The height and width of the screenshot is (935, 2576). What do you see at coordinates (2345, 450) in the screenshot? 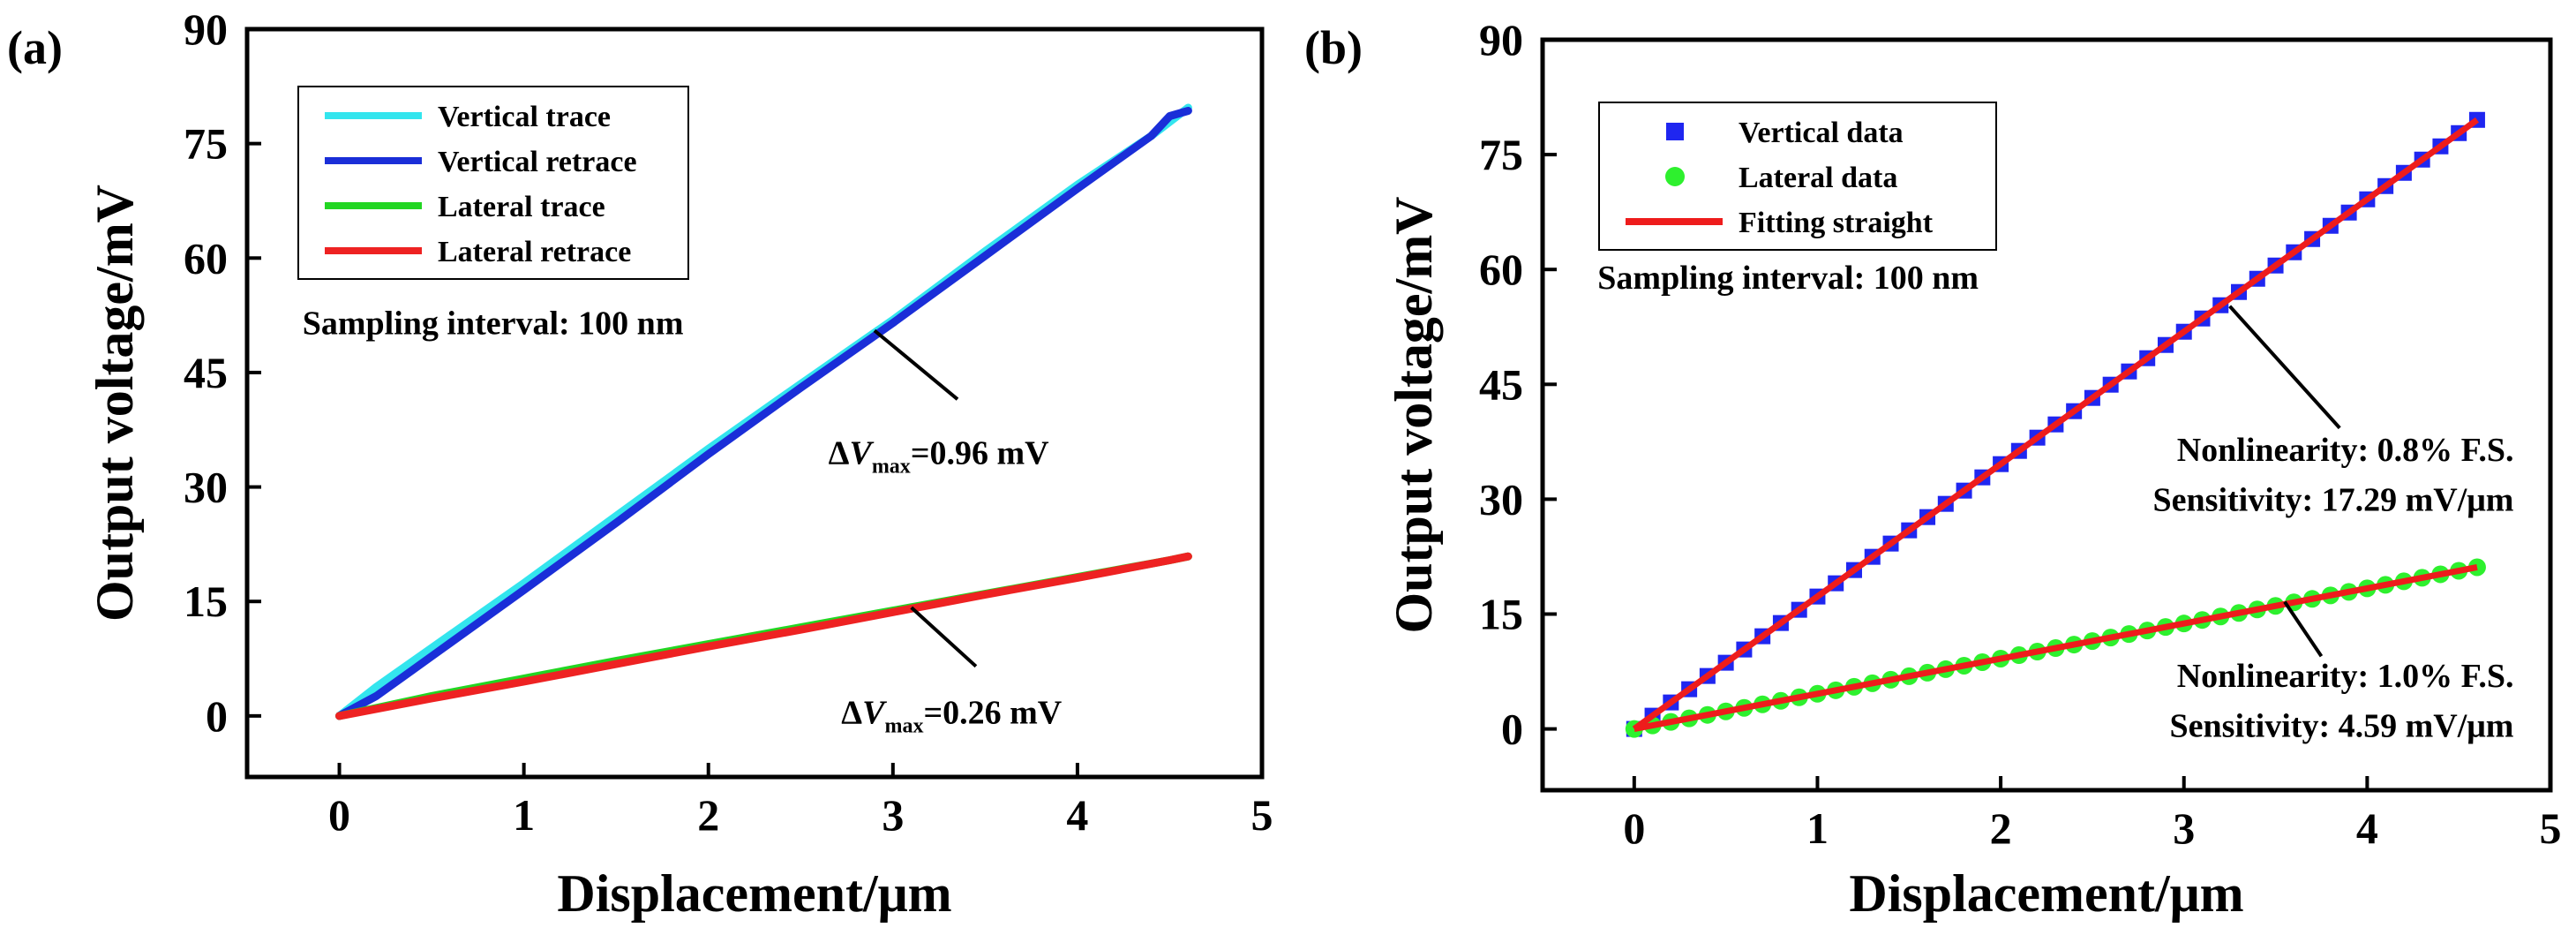
I see `annotation-nonlinearity: Nonlinearity: 0.8% F.S.` at bounding box center [2345, 450].